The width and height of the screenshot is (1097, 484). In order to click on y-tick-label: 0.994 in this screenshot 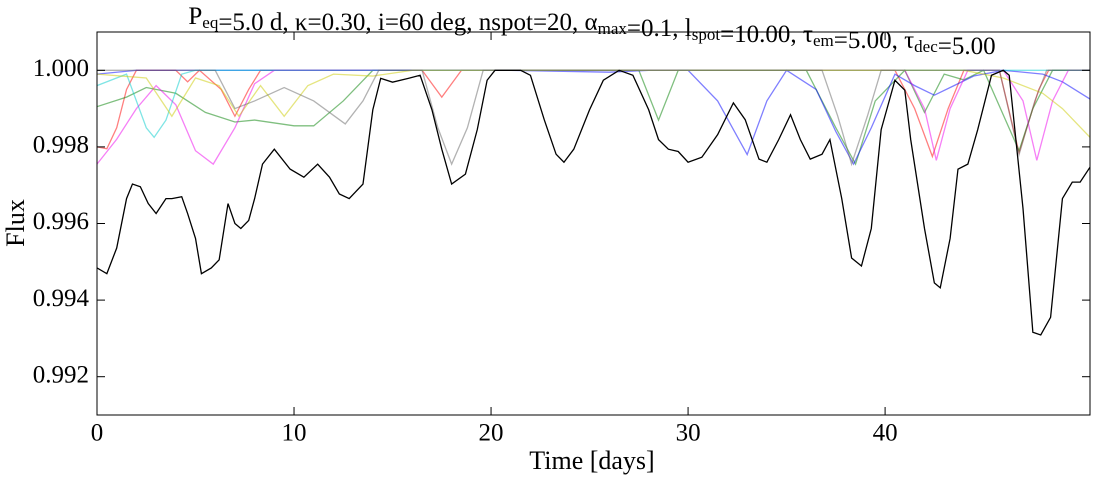, I will do `click(61, 298)`.